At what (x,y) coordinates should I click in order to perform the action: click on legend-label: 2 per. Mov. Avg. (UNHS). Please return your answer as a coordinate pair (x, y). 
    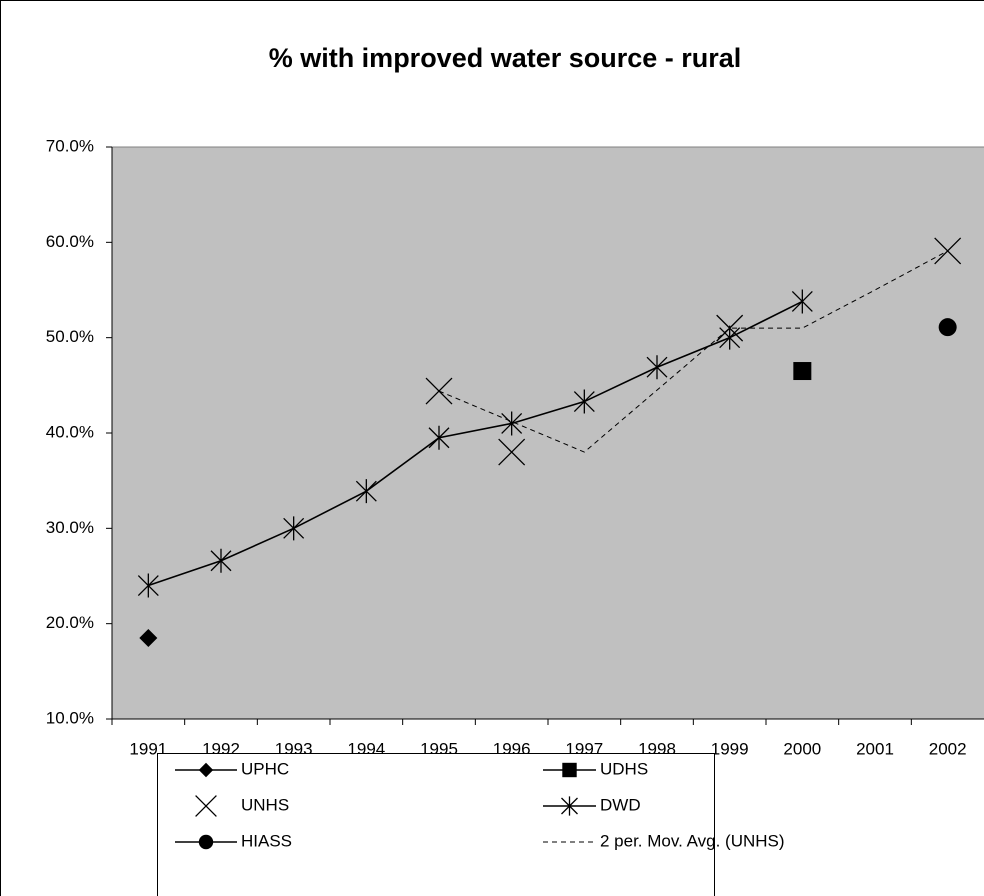
    Looking at the image, I should click on (692, 840).